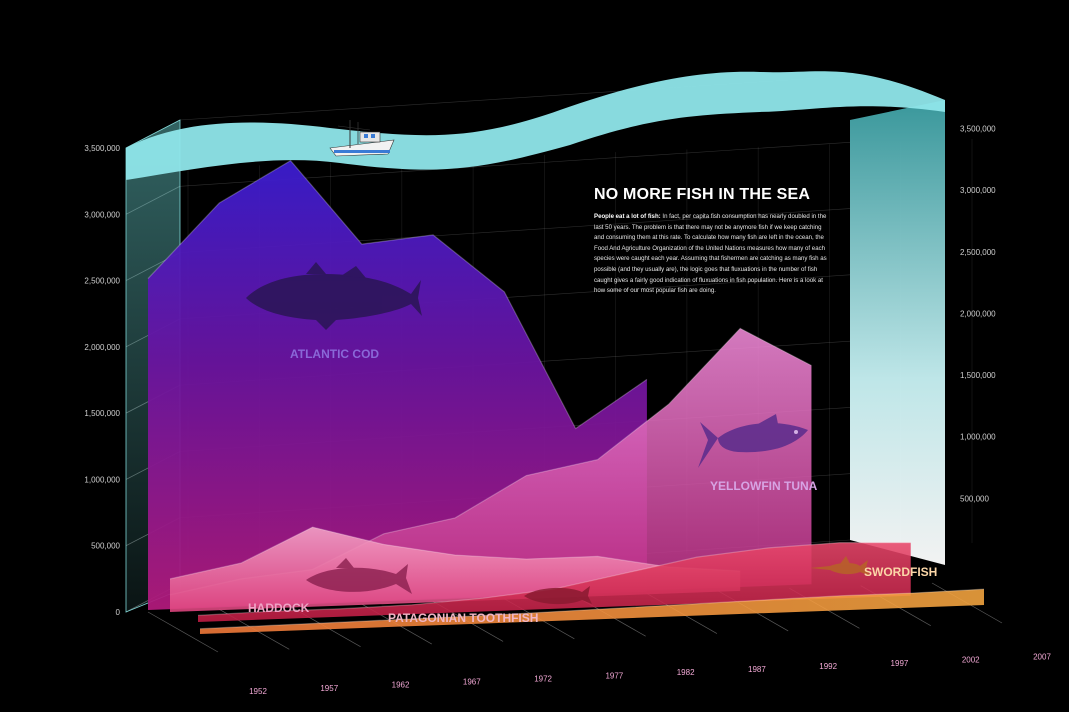  What do you see at coordinates (362, 138) in the screenshot?
I see `fishing-boat-icon` at bounding box center [362, 138].